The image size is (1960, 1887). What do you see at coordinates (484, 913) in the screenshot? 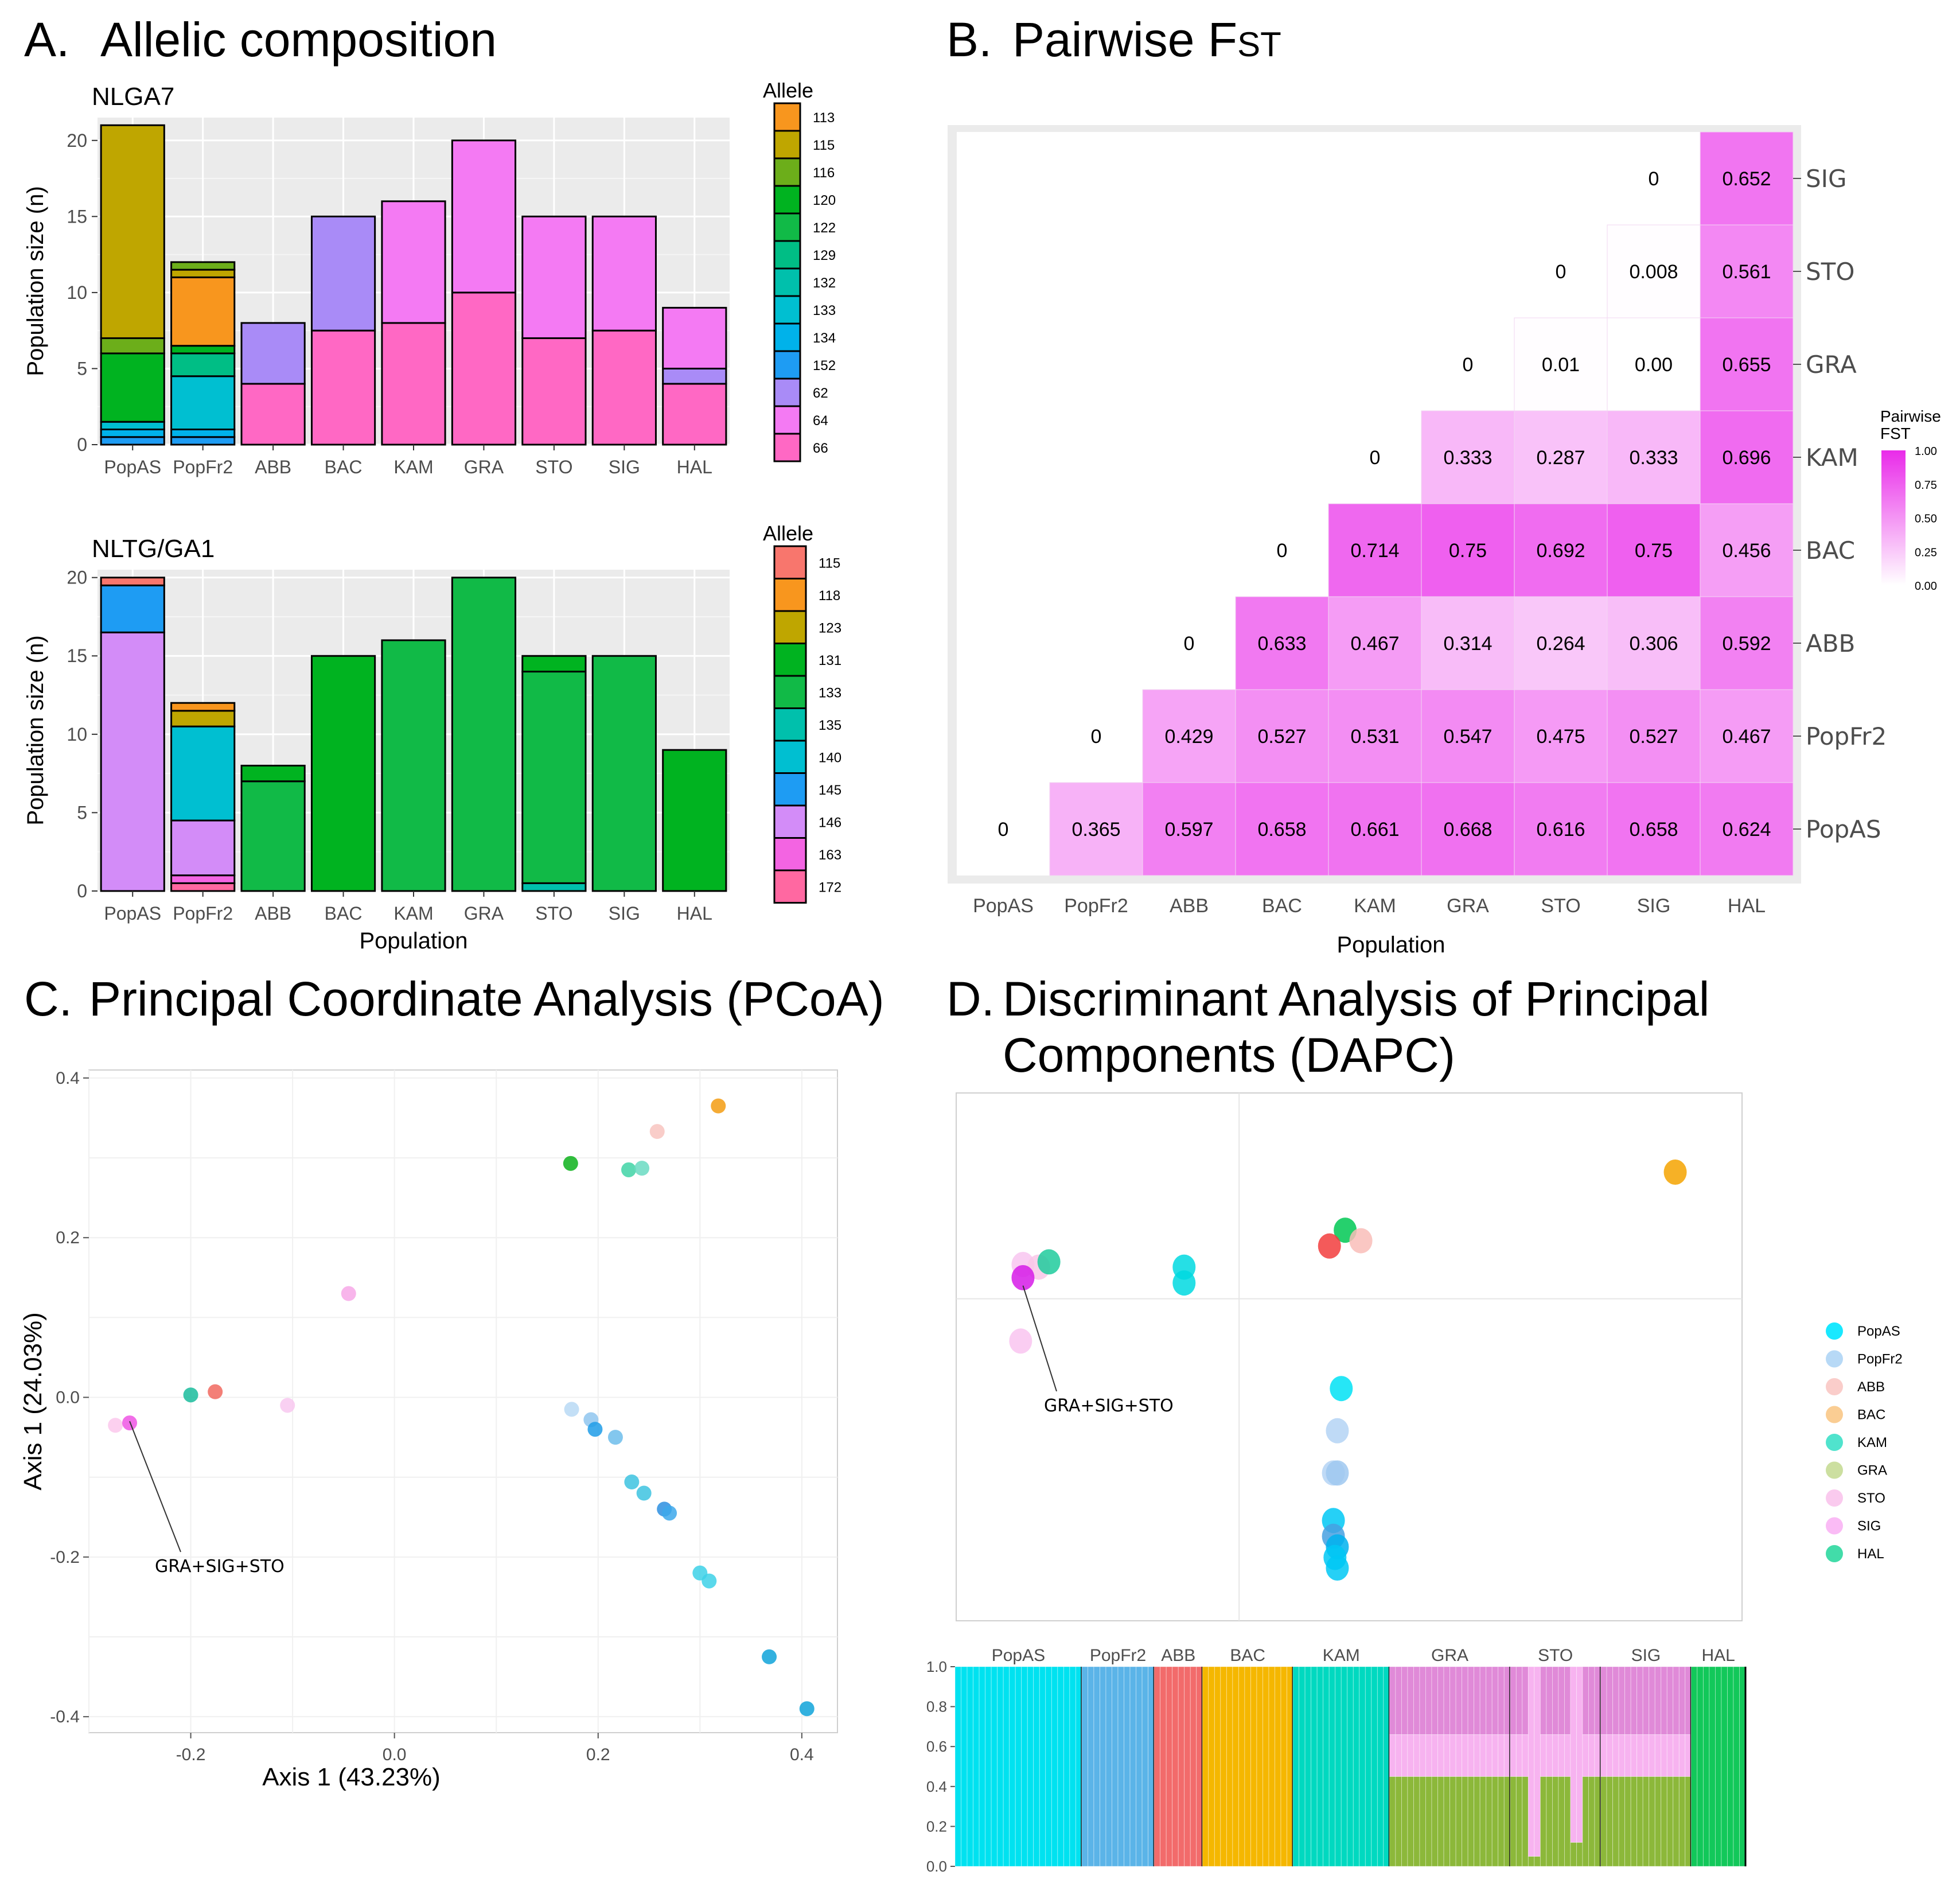
I see `x-tick-label: GRA` at bounding box center [484, 913].